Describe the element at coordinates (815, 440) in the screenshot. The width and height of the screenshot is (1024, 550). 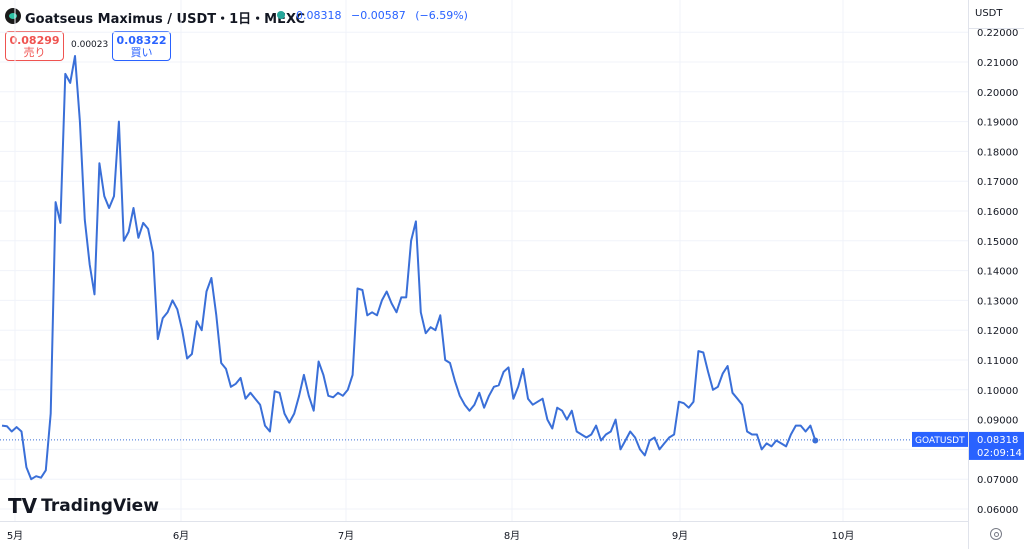
I see `last-price-dot` at that location.